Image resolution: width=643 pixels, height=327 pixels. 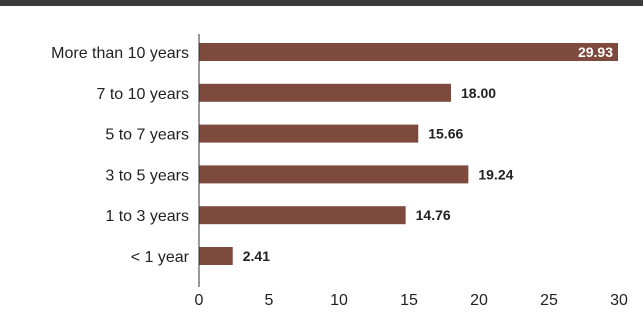 What do you see at coordinates (160, 257) in the screenshot?
I see `category-label: < 1 year` at bounding box center [160, 257].